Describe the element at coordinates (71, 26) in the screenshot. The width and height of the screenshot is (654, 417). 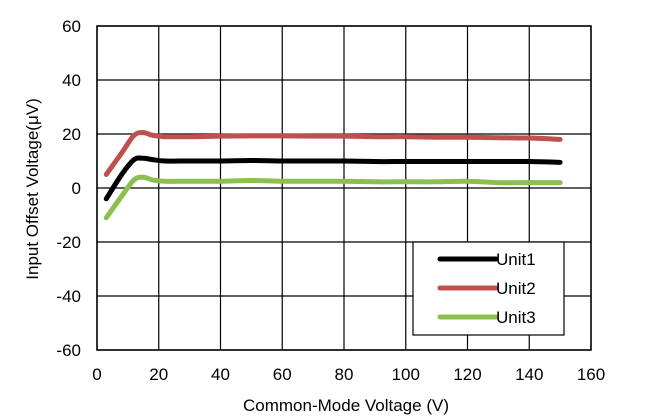
I see `y-tick-label: 60` at that location.